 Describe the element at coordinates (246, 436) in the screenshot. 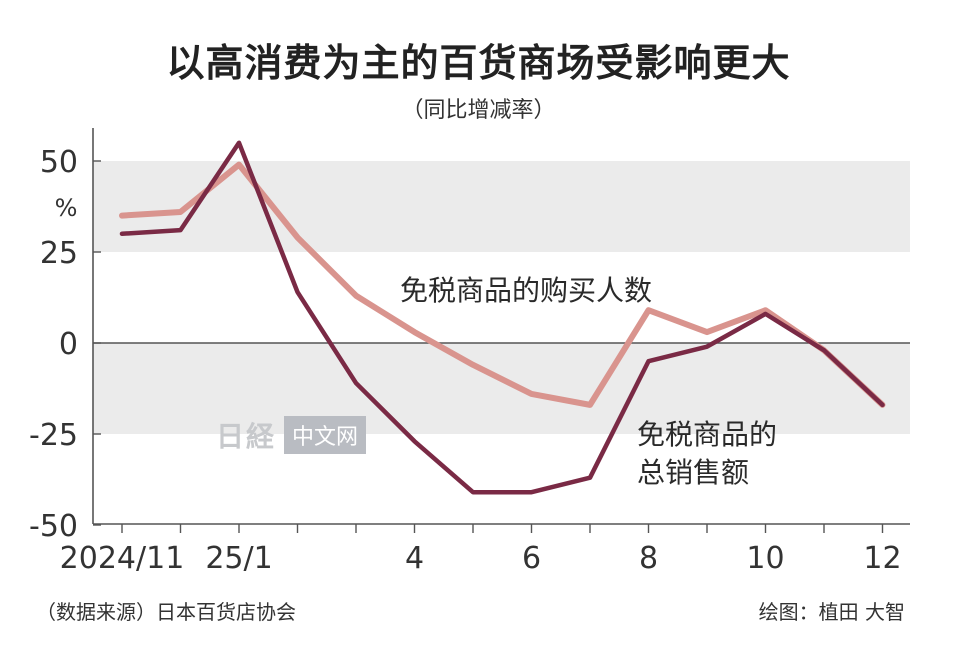

I see `watermark-logo: 日経` at that location.